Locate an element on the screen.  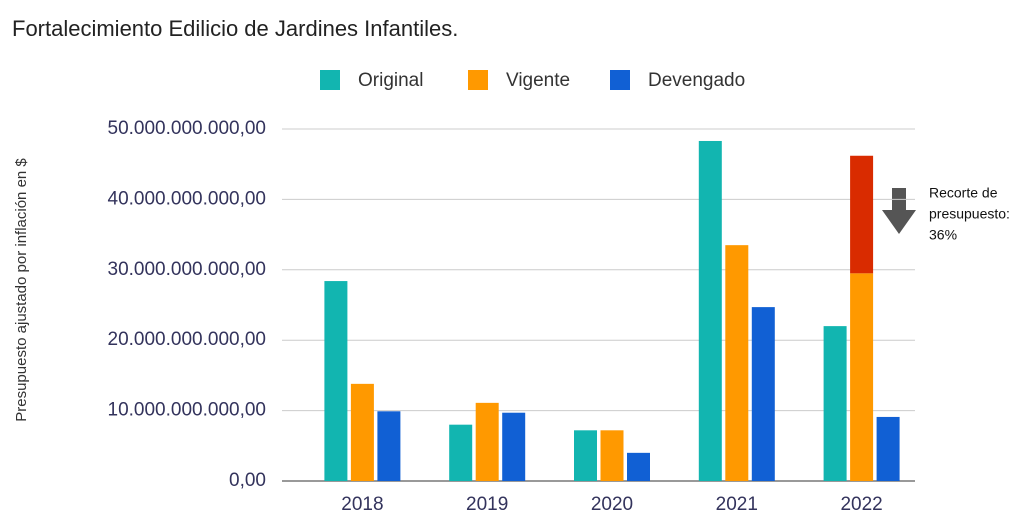
y-tick-label: 40.000.000.000,00 is located at coordinates (187, 198).